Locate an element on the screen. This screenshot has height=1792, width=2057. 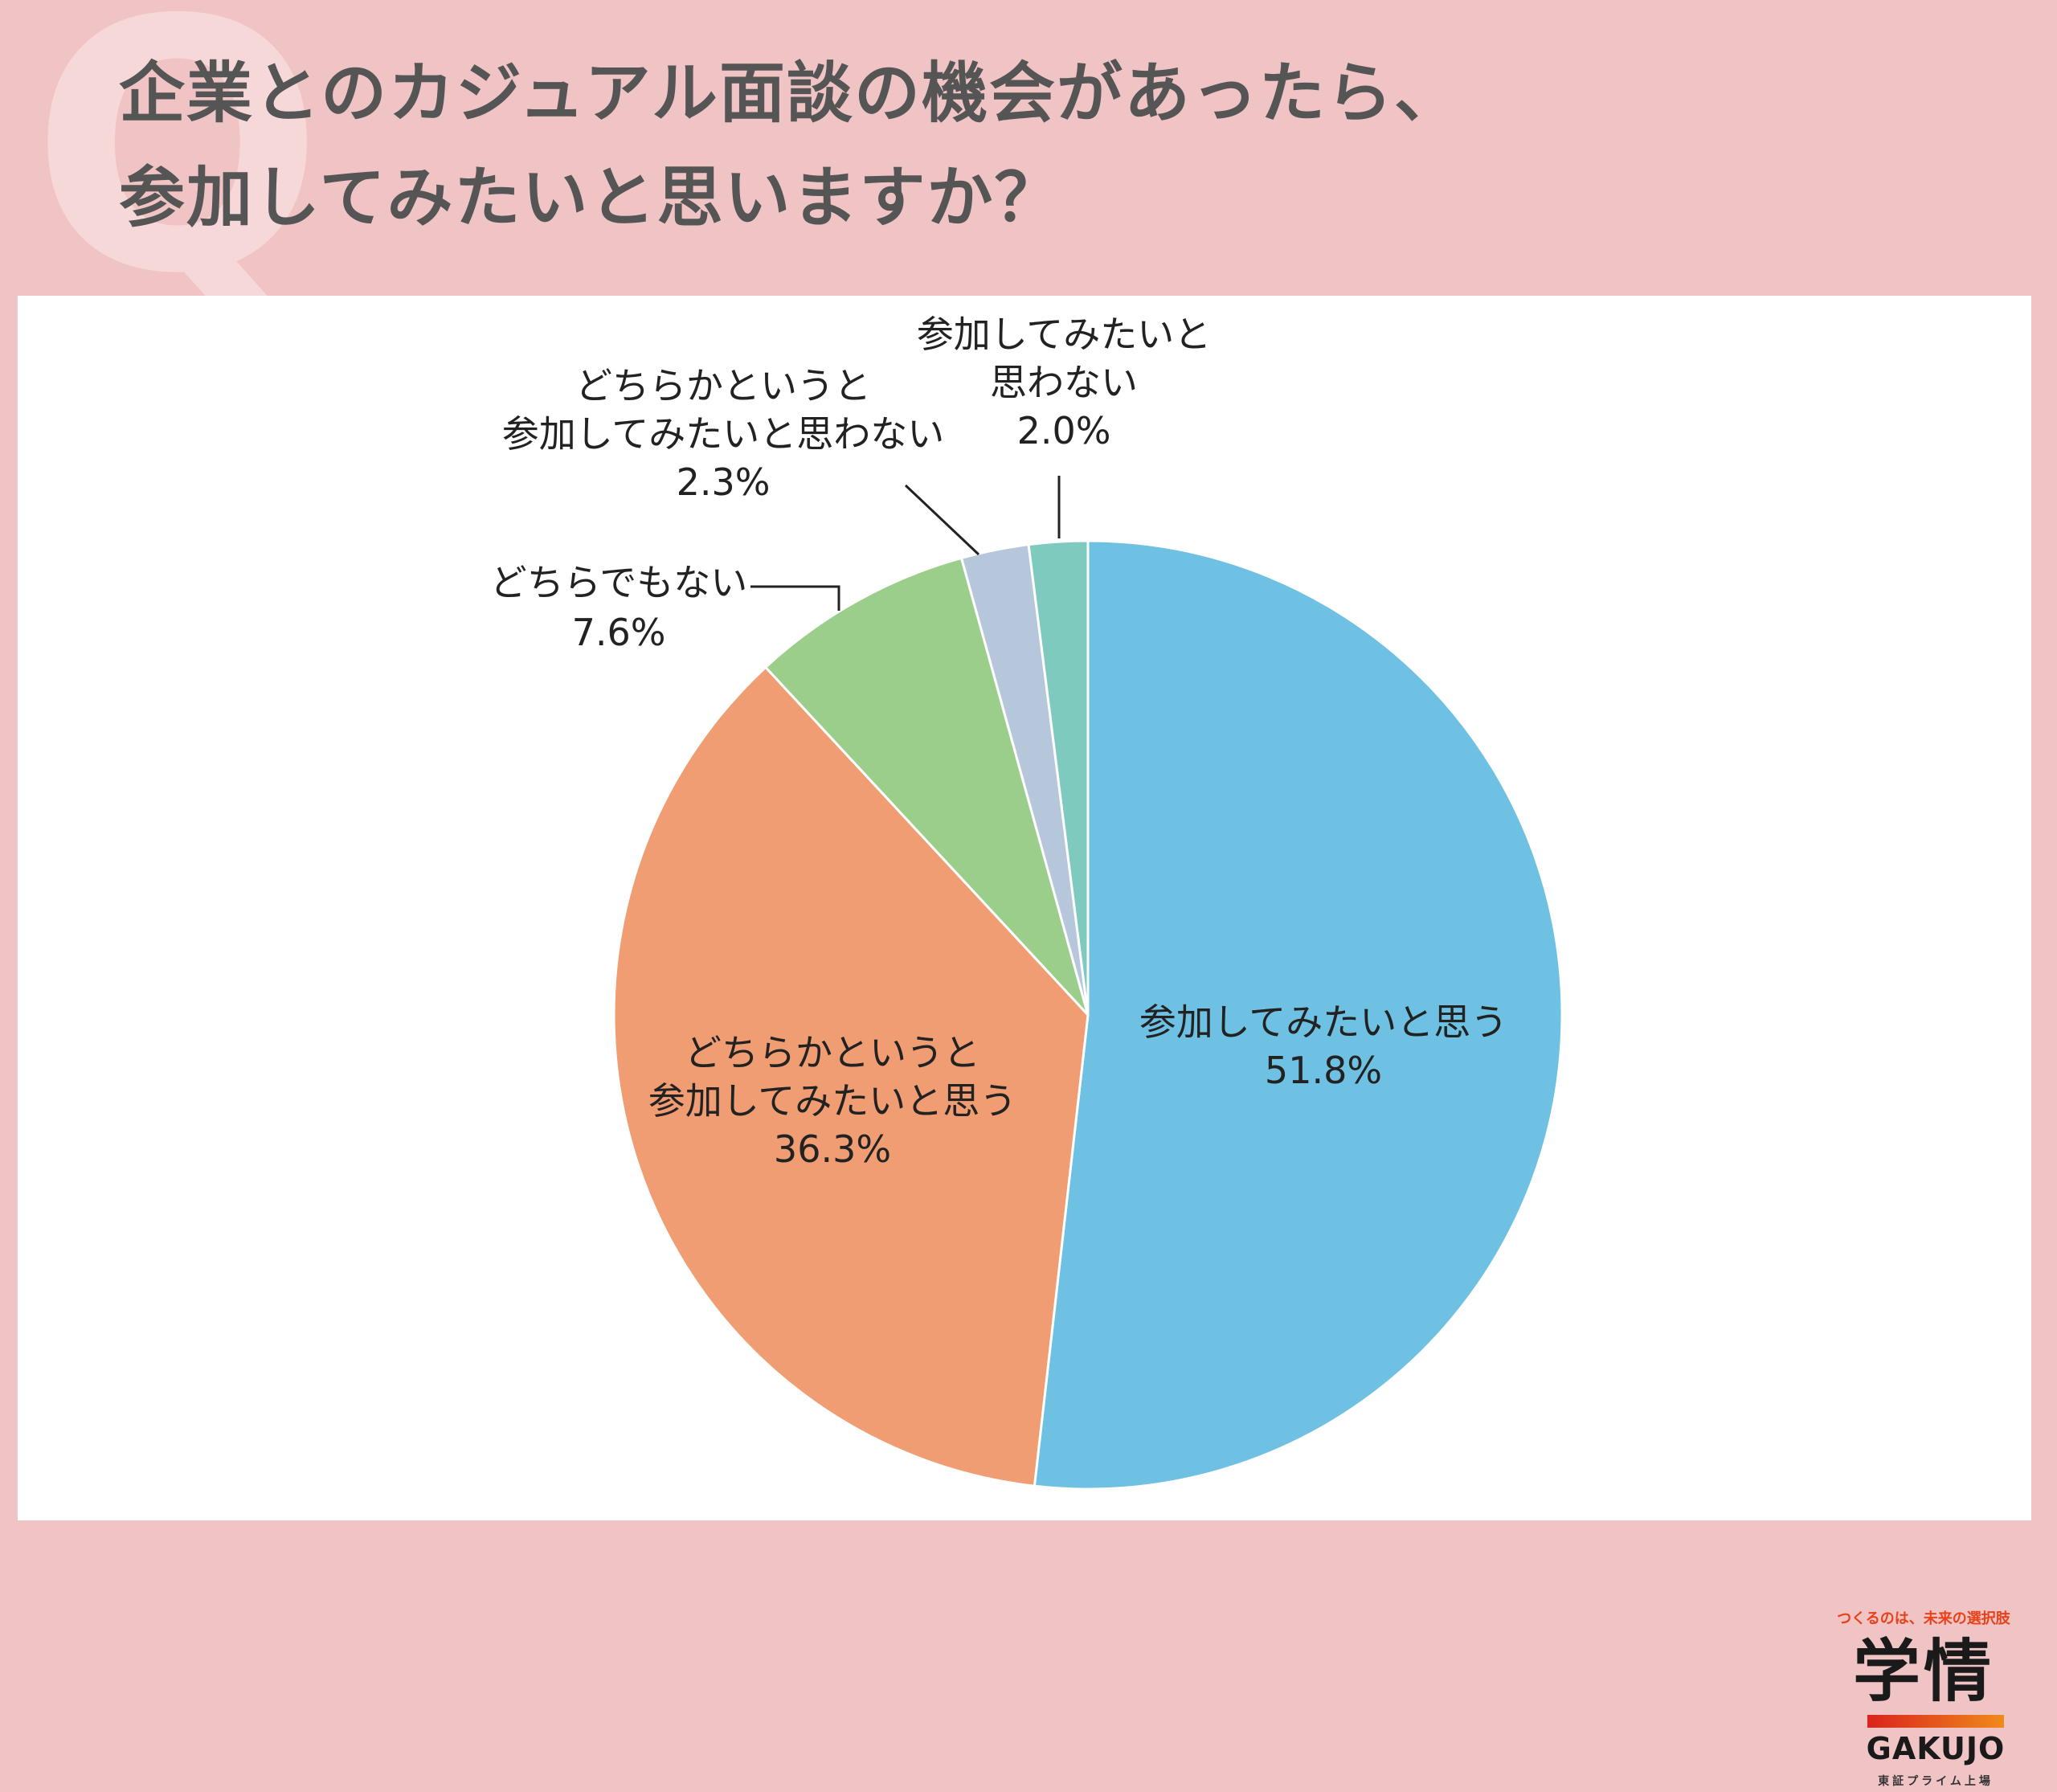
slice-category-label: 思わない is located at coordinates (1064, 382).